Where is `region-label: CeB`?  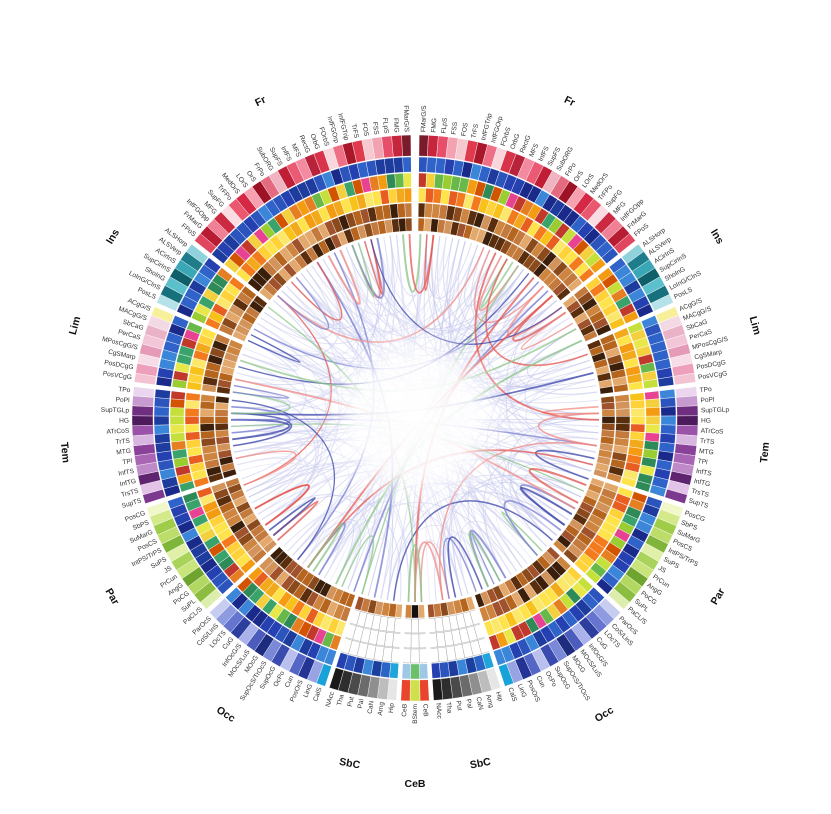
region-label: CeB is located at coordinates (404, 710).